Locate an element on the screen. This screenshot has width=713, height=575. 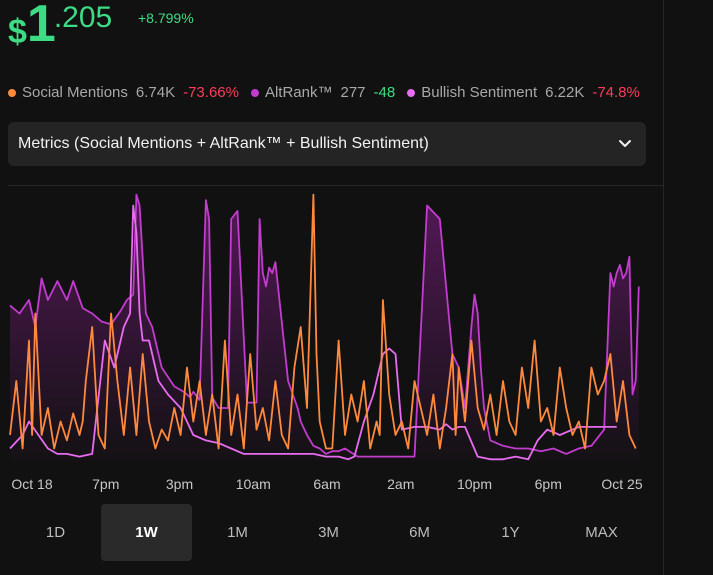
legend-altrank: AltRank™ 277 -48 is located at coordinates (323, 92).